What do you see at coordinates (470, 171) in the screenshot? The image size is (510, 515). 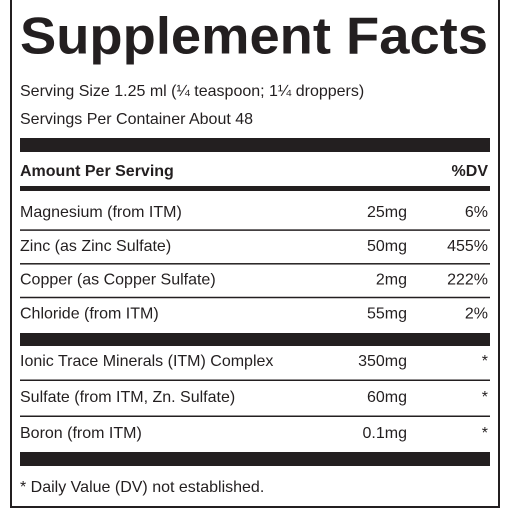 I see `header-dv: %DV` at bounding box center [470, 171].